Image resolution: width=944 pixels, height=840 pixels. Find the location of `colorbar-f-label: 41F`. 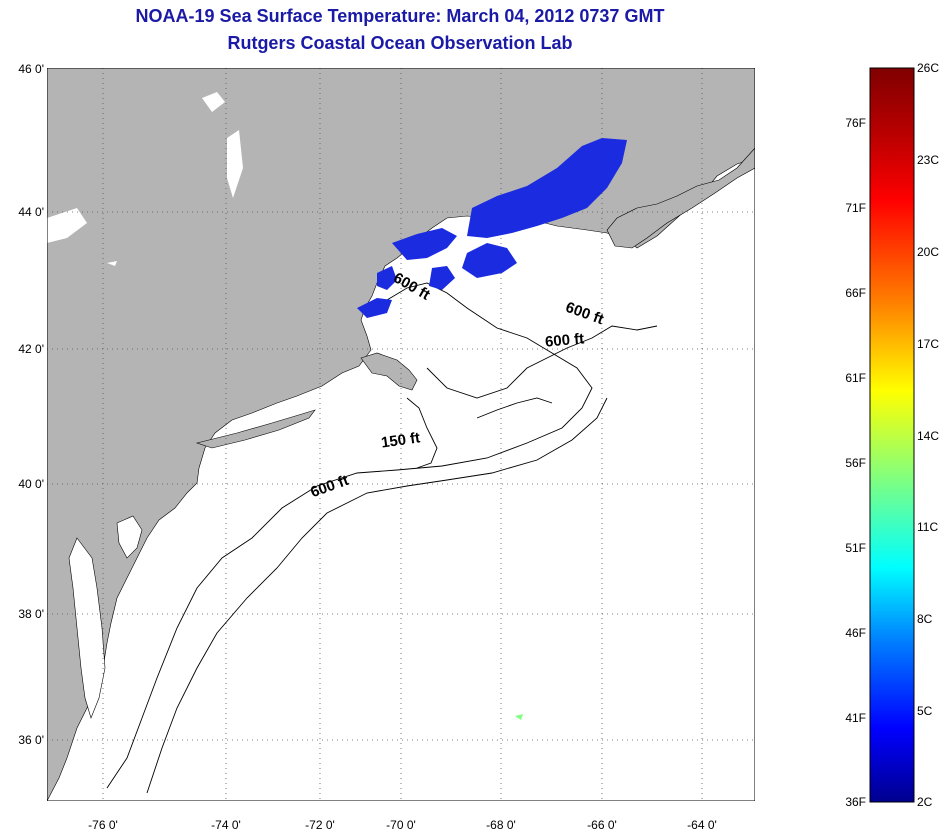

colorbar-f-label: 41F is located at coordinates (855, 718).